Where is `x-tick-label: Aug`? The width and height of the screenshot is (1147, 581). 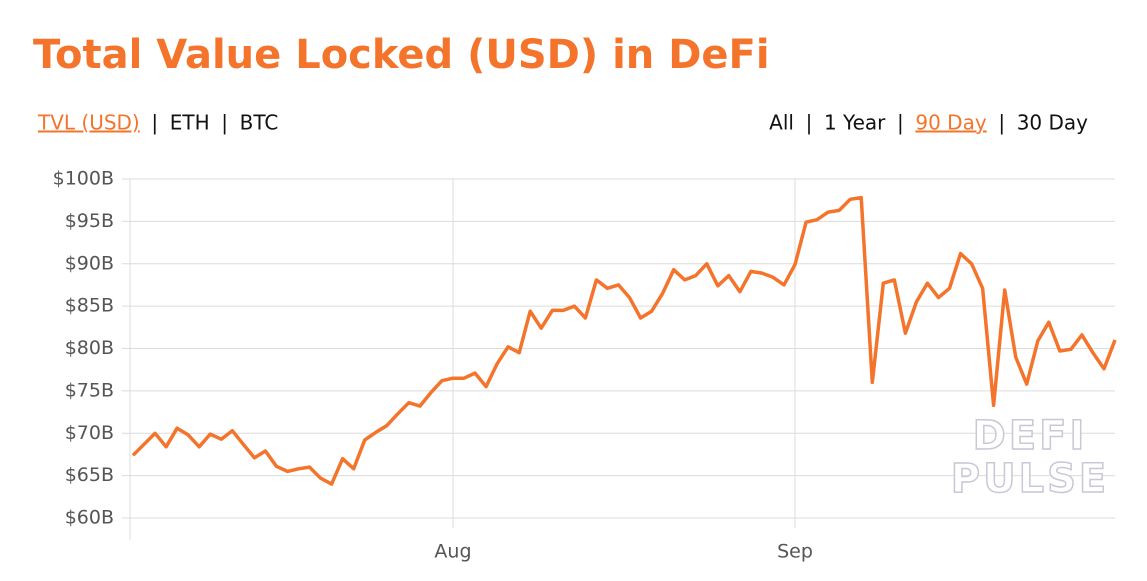 x-tick-label: Aug is located at coordinates (452, 552).